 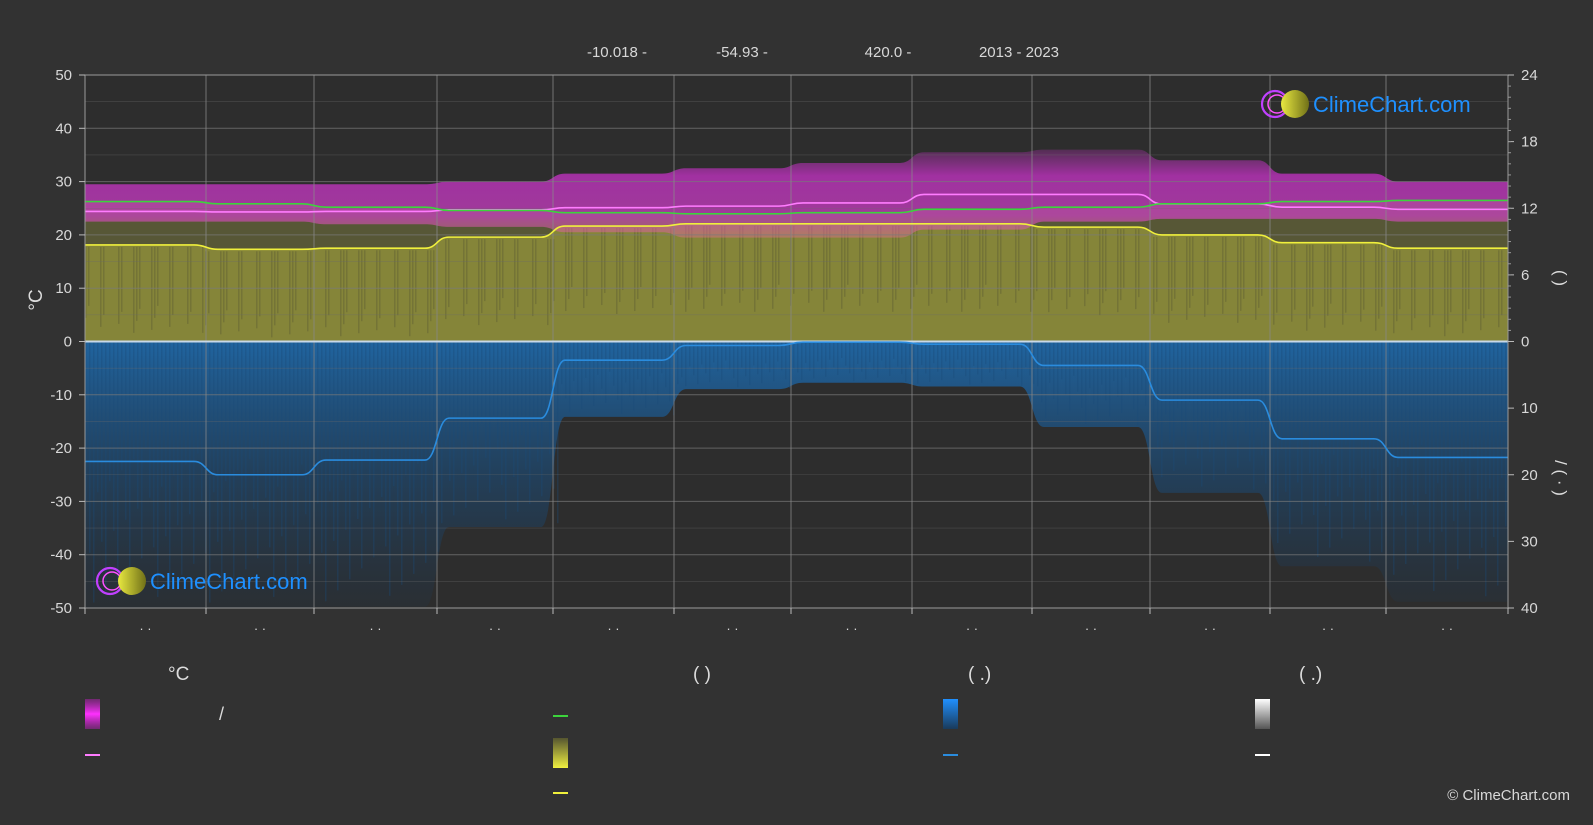 I want to click on left-tick-label: 40, so click(x=63, y=128).